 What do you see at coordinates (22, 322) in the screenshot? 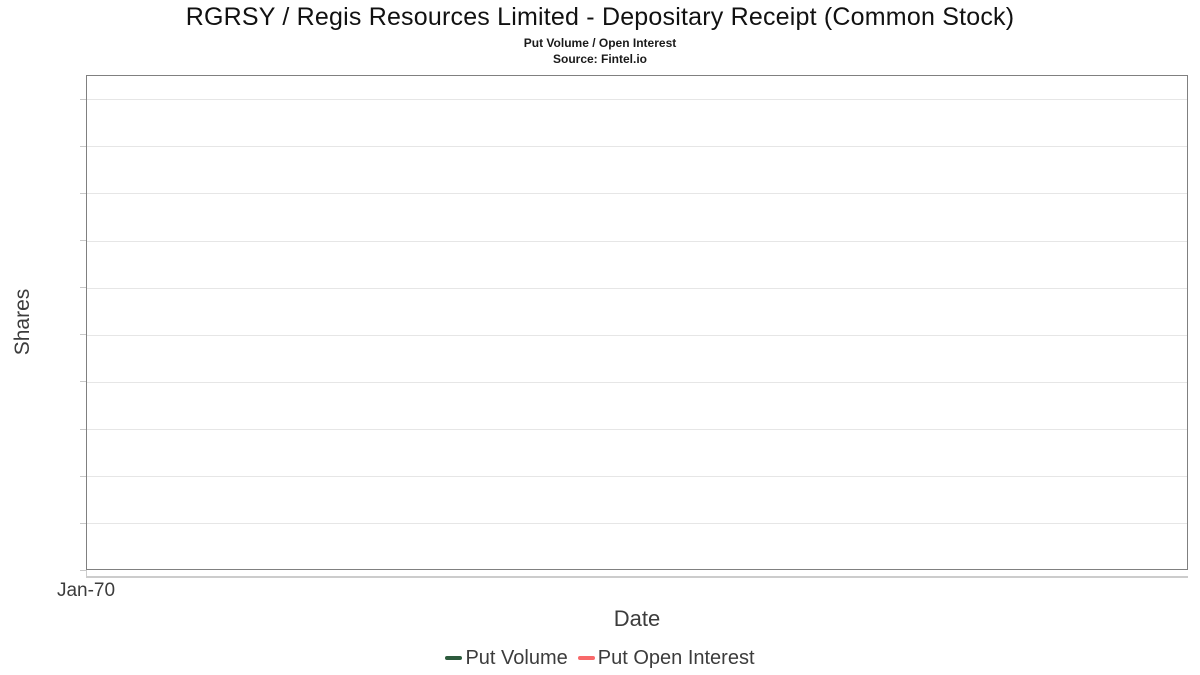
I see `y-axis-title: Shares` at bounding box center [22, 322].